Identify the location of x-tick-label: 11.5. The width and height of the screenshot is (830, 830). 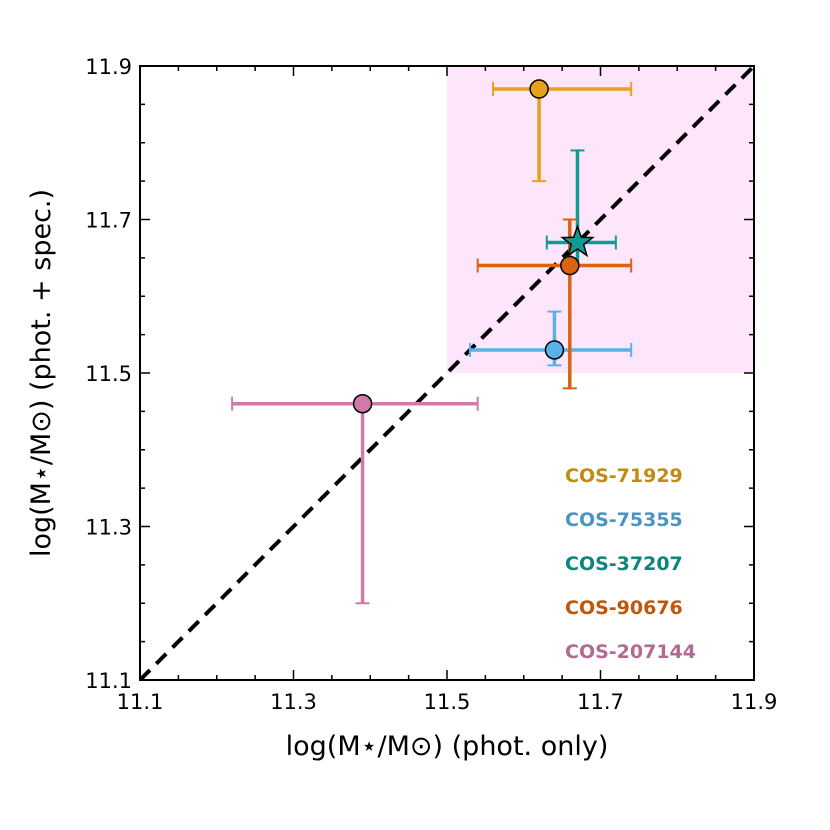
(447, 702).